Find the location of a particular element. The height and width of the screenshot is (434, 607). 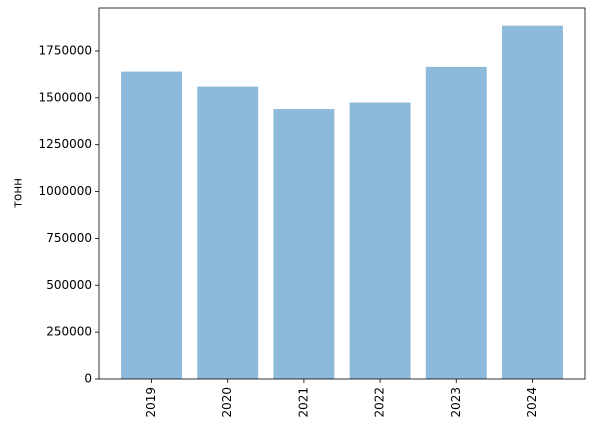

y-axis-label: тонн is located at coordinates (18, 193).